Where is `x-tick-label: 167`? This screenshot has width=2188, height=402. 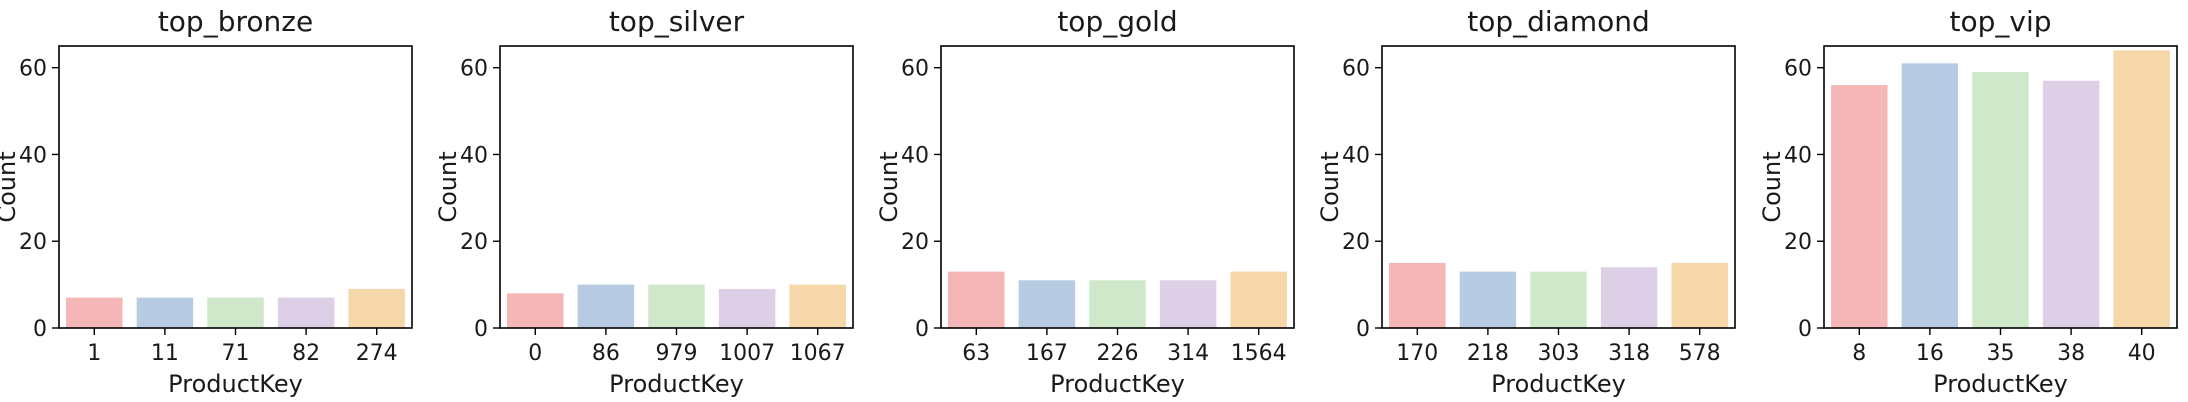
x-tick-label: 167 is located at coordinates (1047, 353).